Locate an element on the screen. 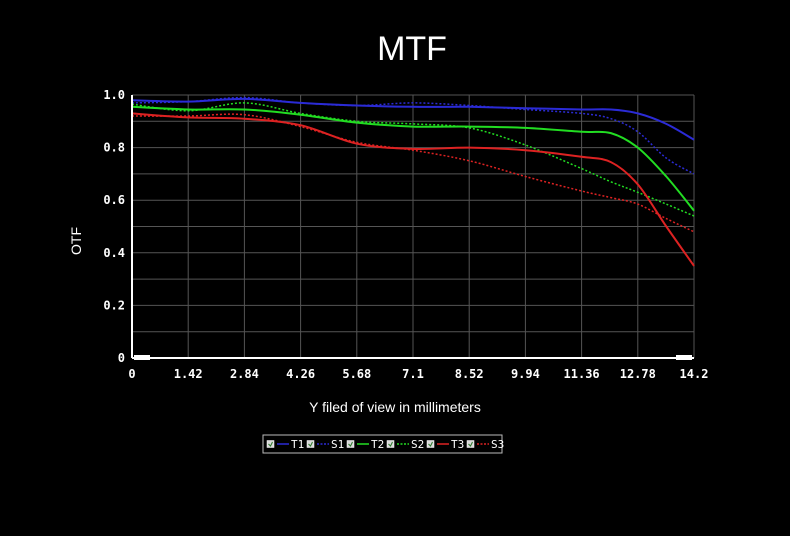 This screenshot has height=536, width=790. legend-item-s2: S2 is located at coordinates (405, 444).